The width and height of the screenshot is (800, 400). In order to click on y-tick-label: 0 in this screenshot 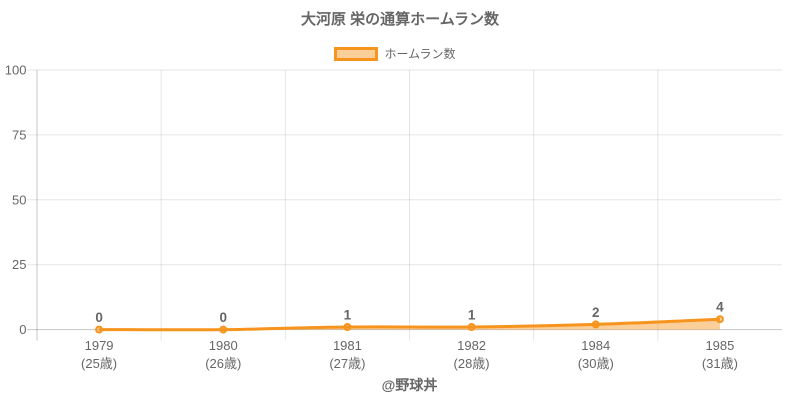, I will do `click(22, 329)`.